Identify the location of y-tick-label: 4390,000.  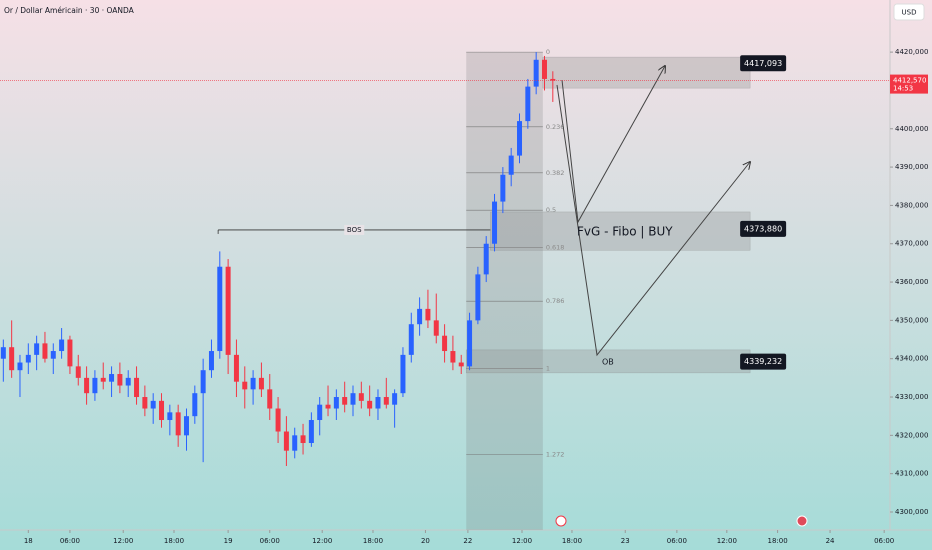
(911, 167).